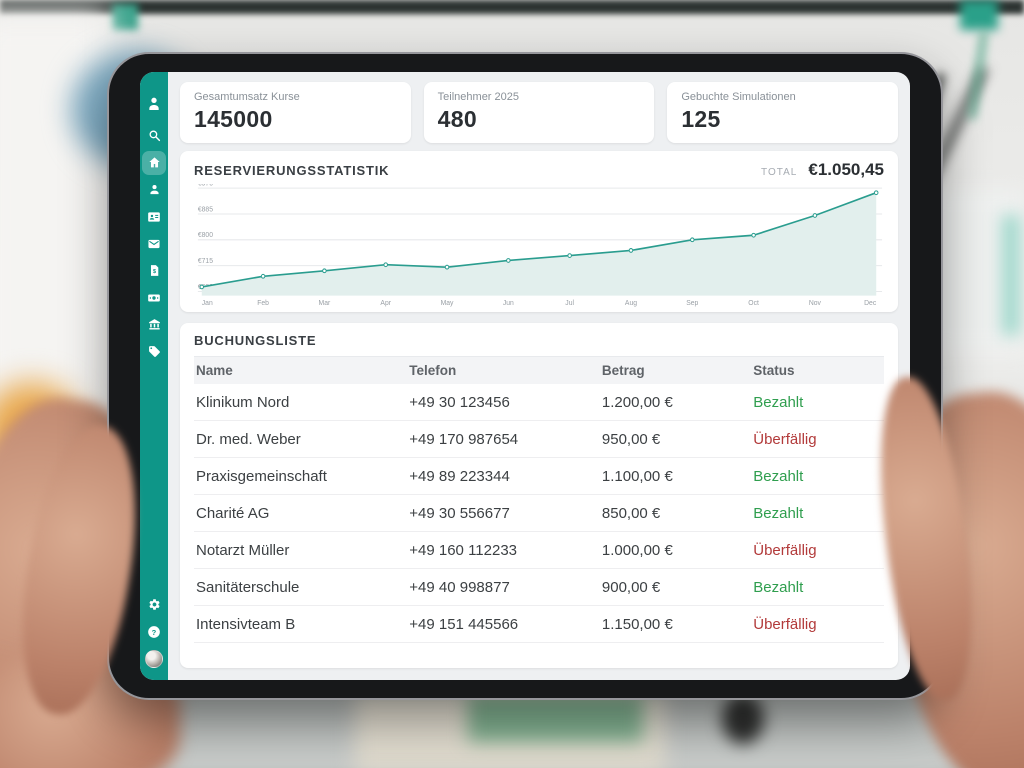  I want to click on svg-text: Sep, so click(692, 303).